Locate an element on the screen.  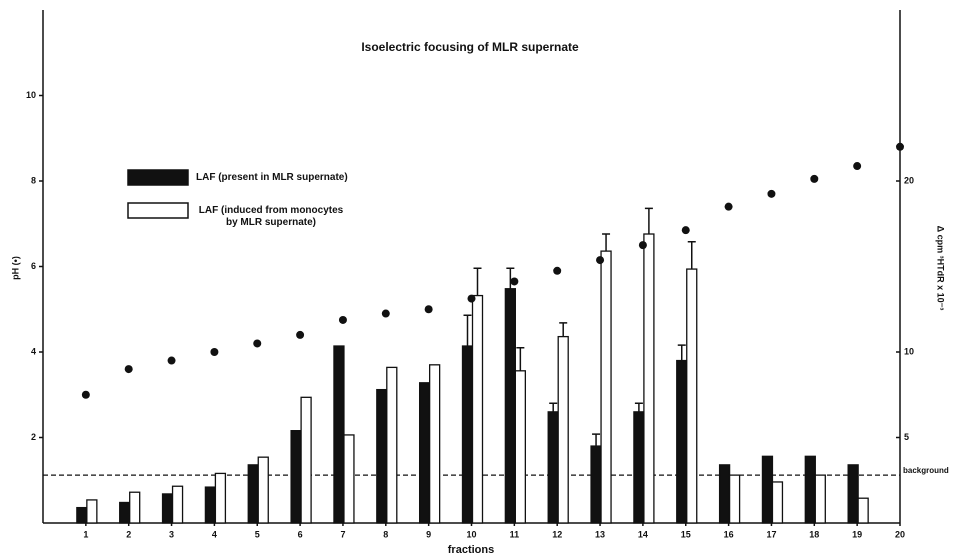
x-tick-label: 17 is located at coordinates (771, 534).